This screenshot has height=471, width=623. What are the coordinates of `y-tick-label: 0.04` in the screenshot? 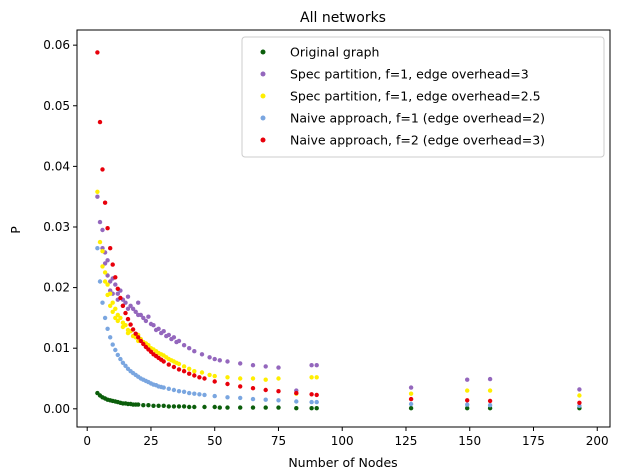 It's located at (56, 166).